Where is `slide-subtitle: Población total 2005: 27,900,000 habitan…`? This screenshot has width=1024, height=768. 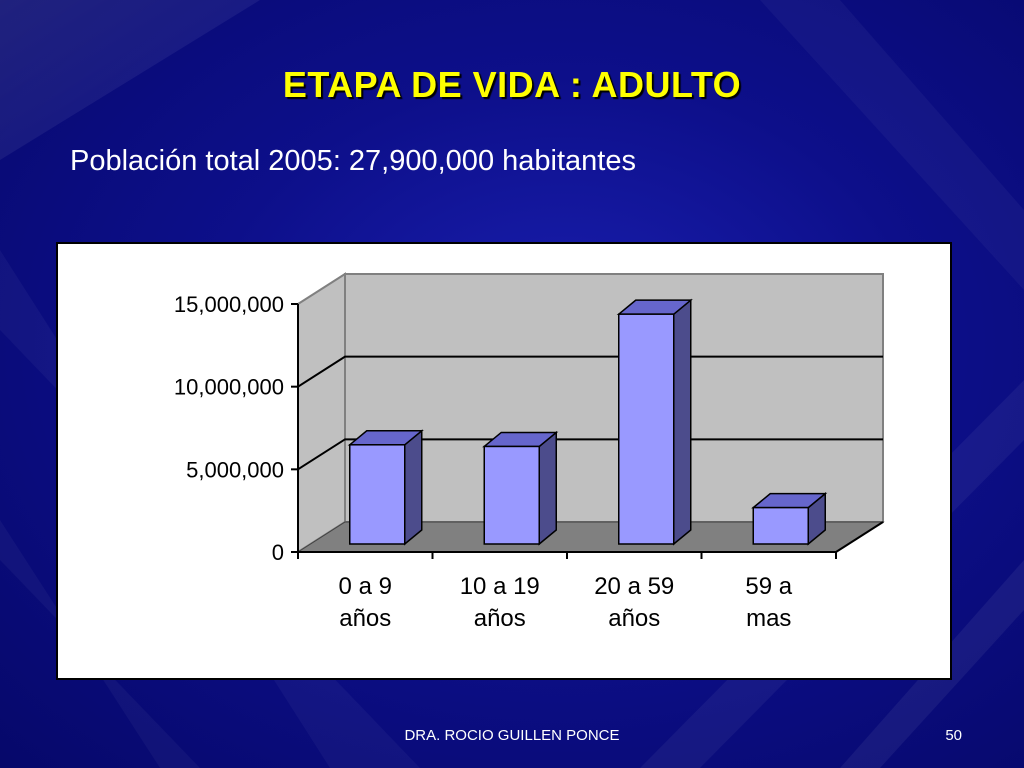
slide-subtitle: Población total 2005: 27,900,000 habitan… is located at coordinates (353, 161).